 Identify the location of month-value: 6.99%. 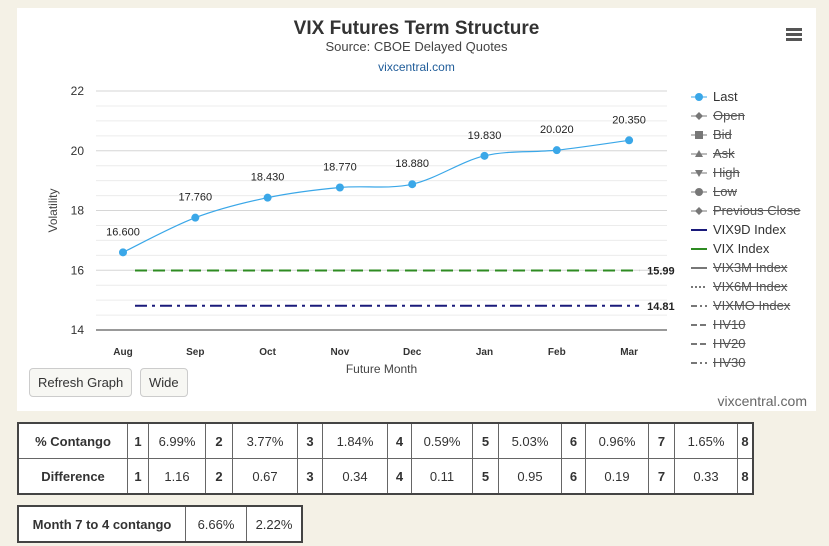
(177, 440).